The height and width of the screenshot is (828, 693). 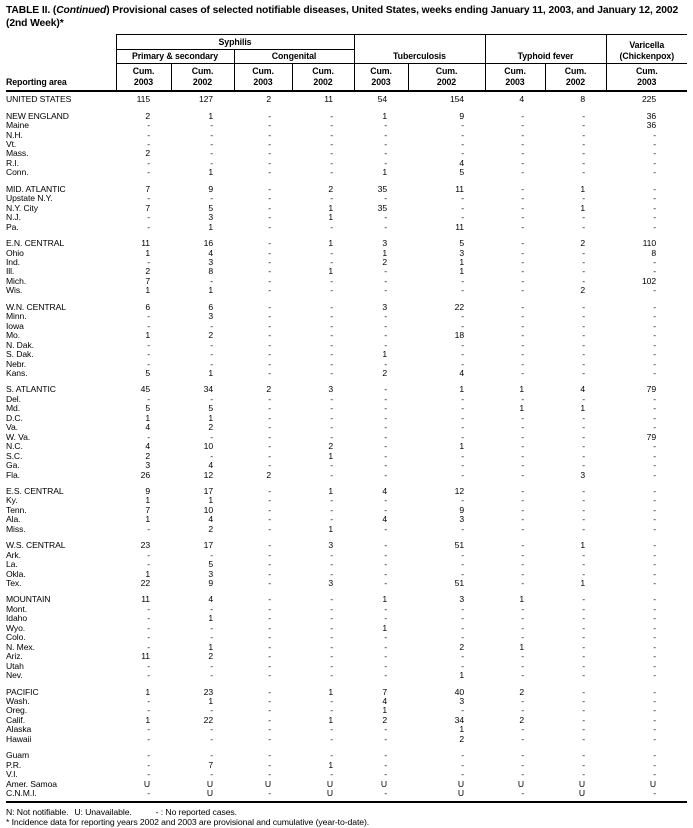 I want to click on value-cell: 51, so click(x=459, y=583).